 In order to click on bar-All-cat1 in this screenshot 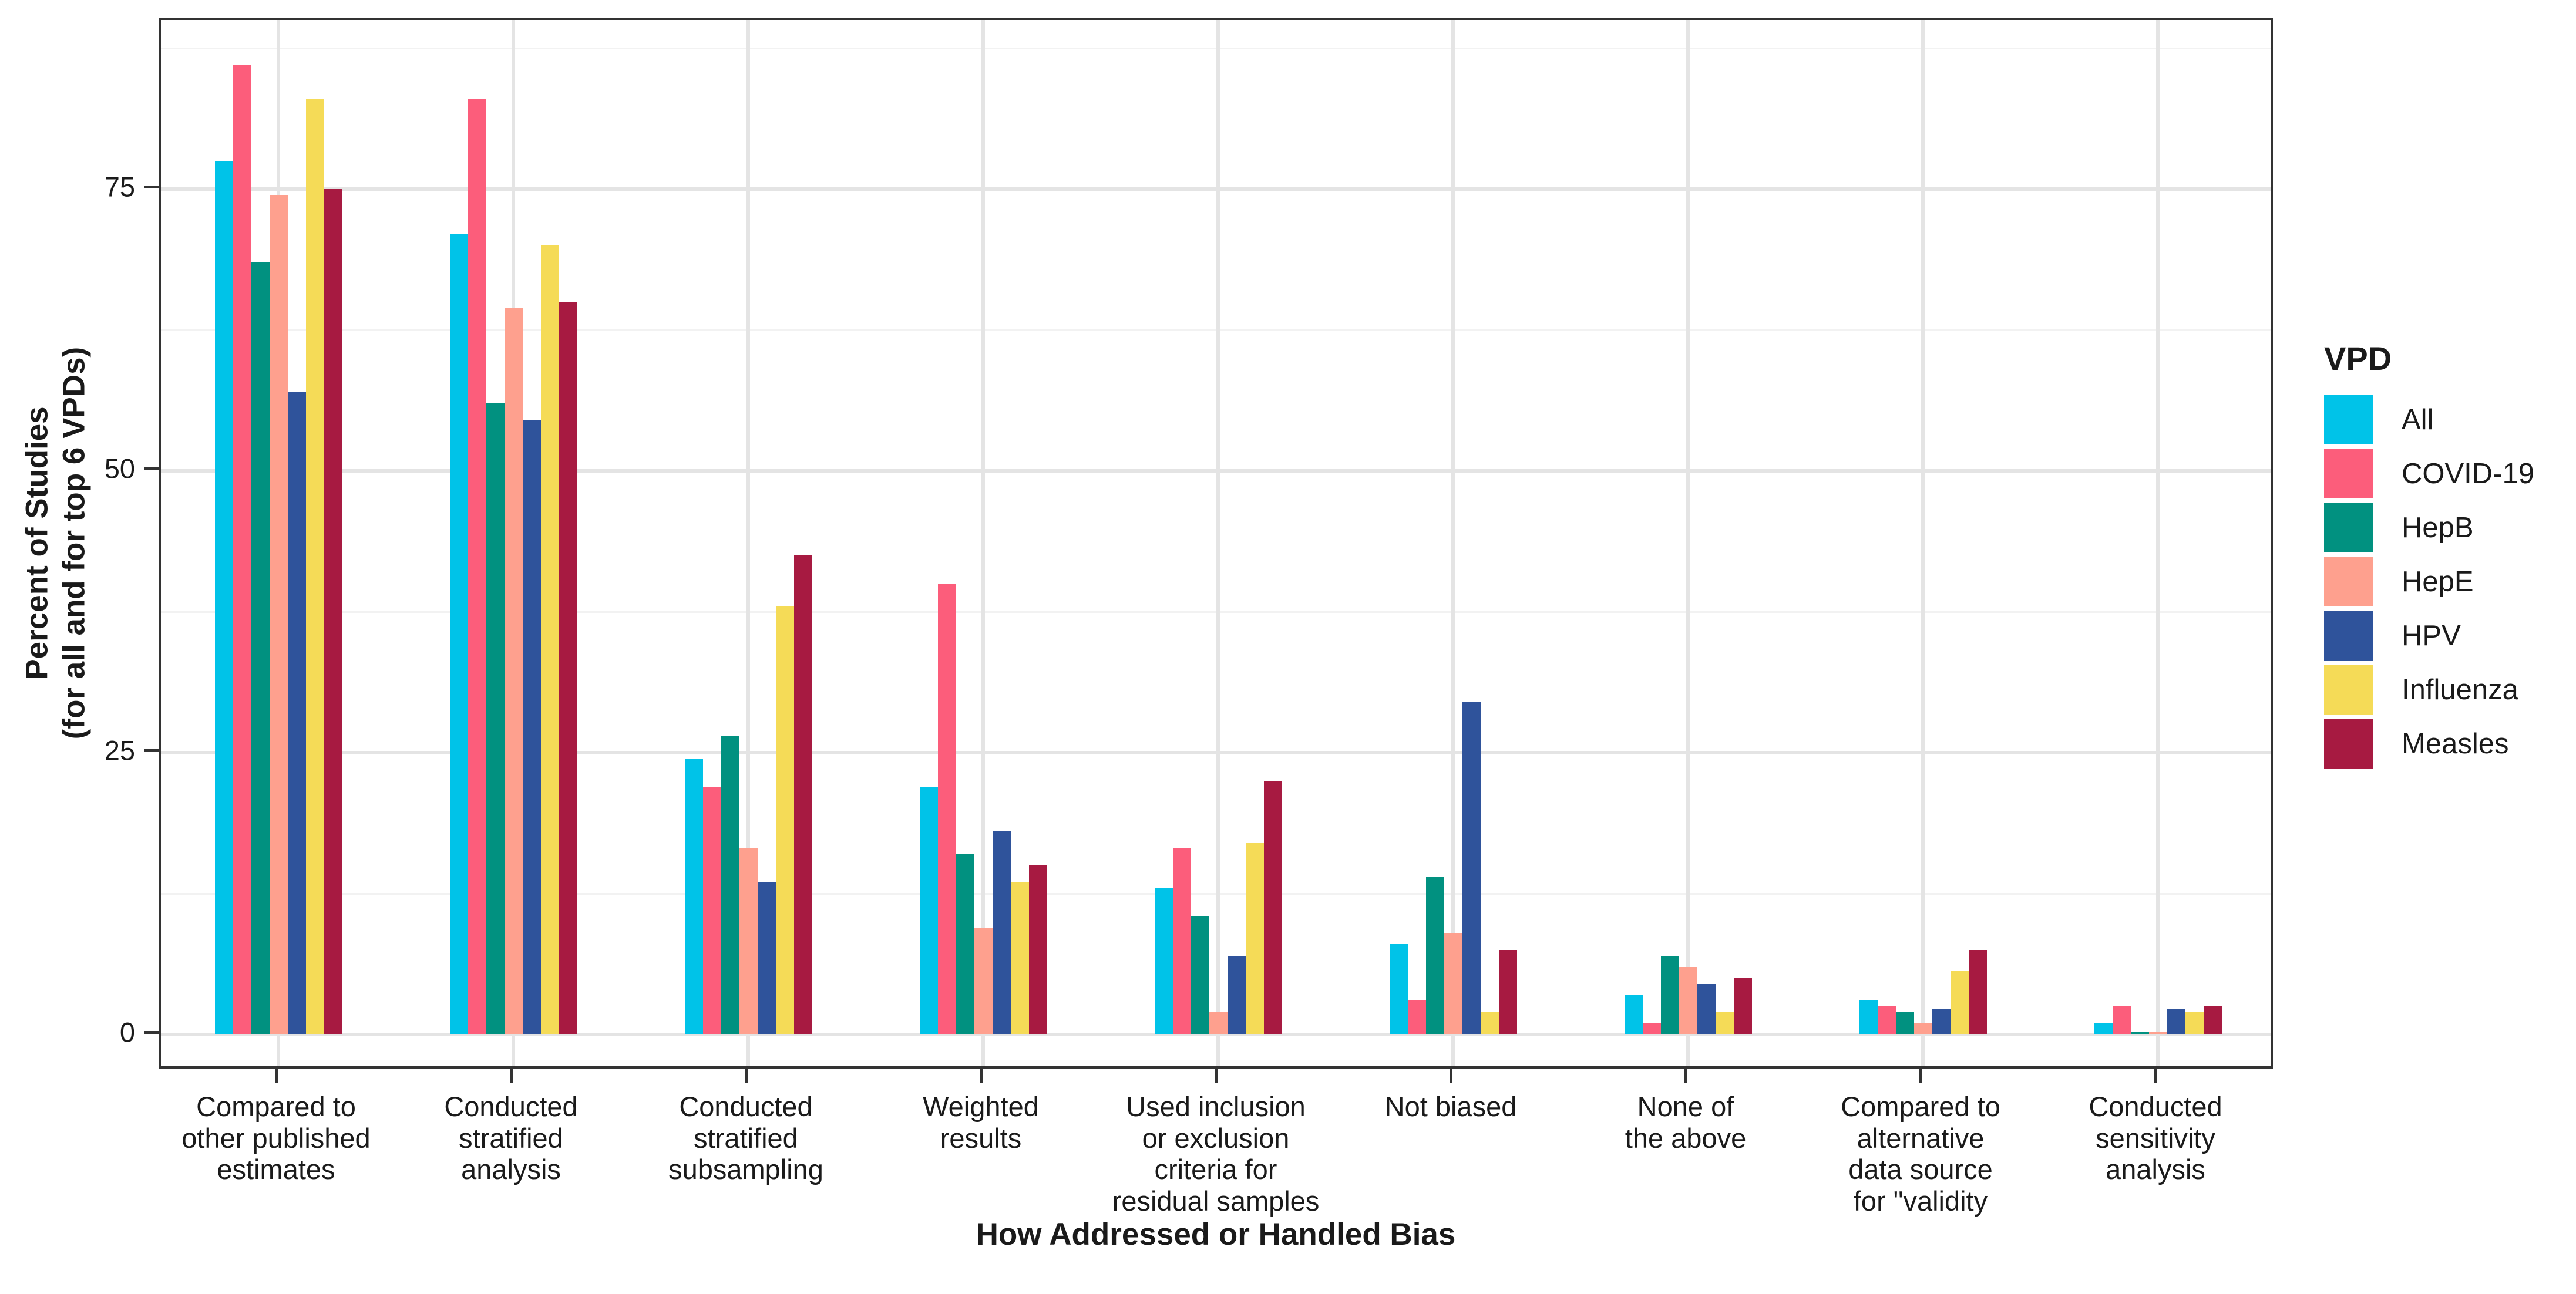, I will do `click(459, 634)`.